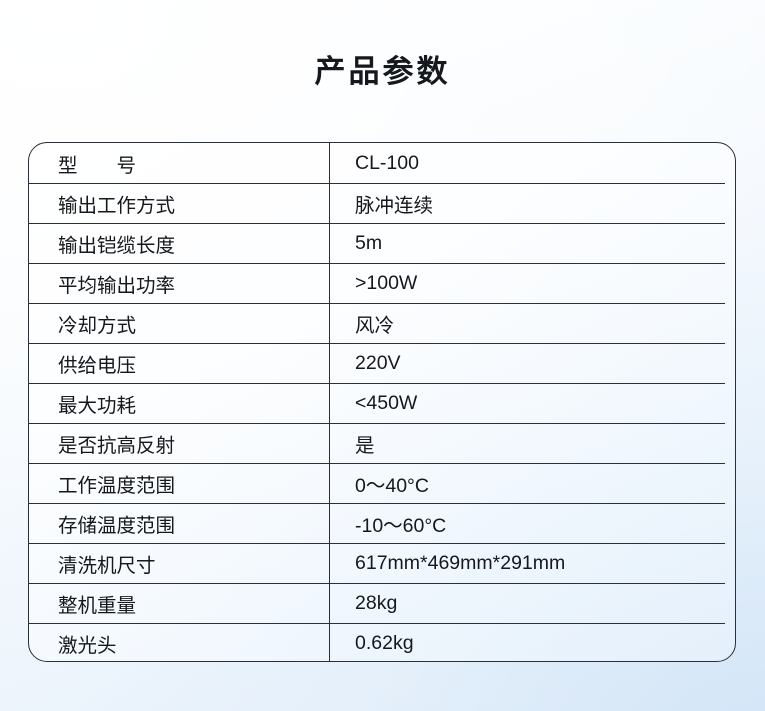 The height and width of the screenshot is (711, 765). Describe the element at coordinates (87, 645) in the screenshot. I see `spec-label: 激光头` at that location.